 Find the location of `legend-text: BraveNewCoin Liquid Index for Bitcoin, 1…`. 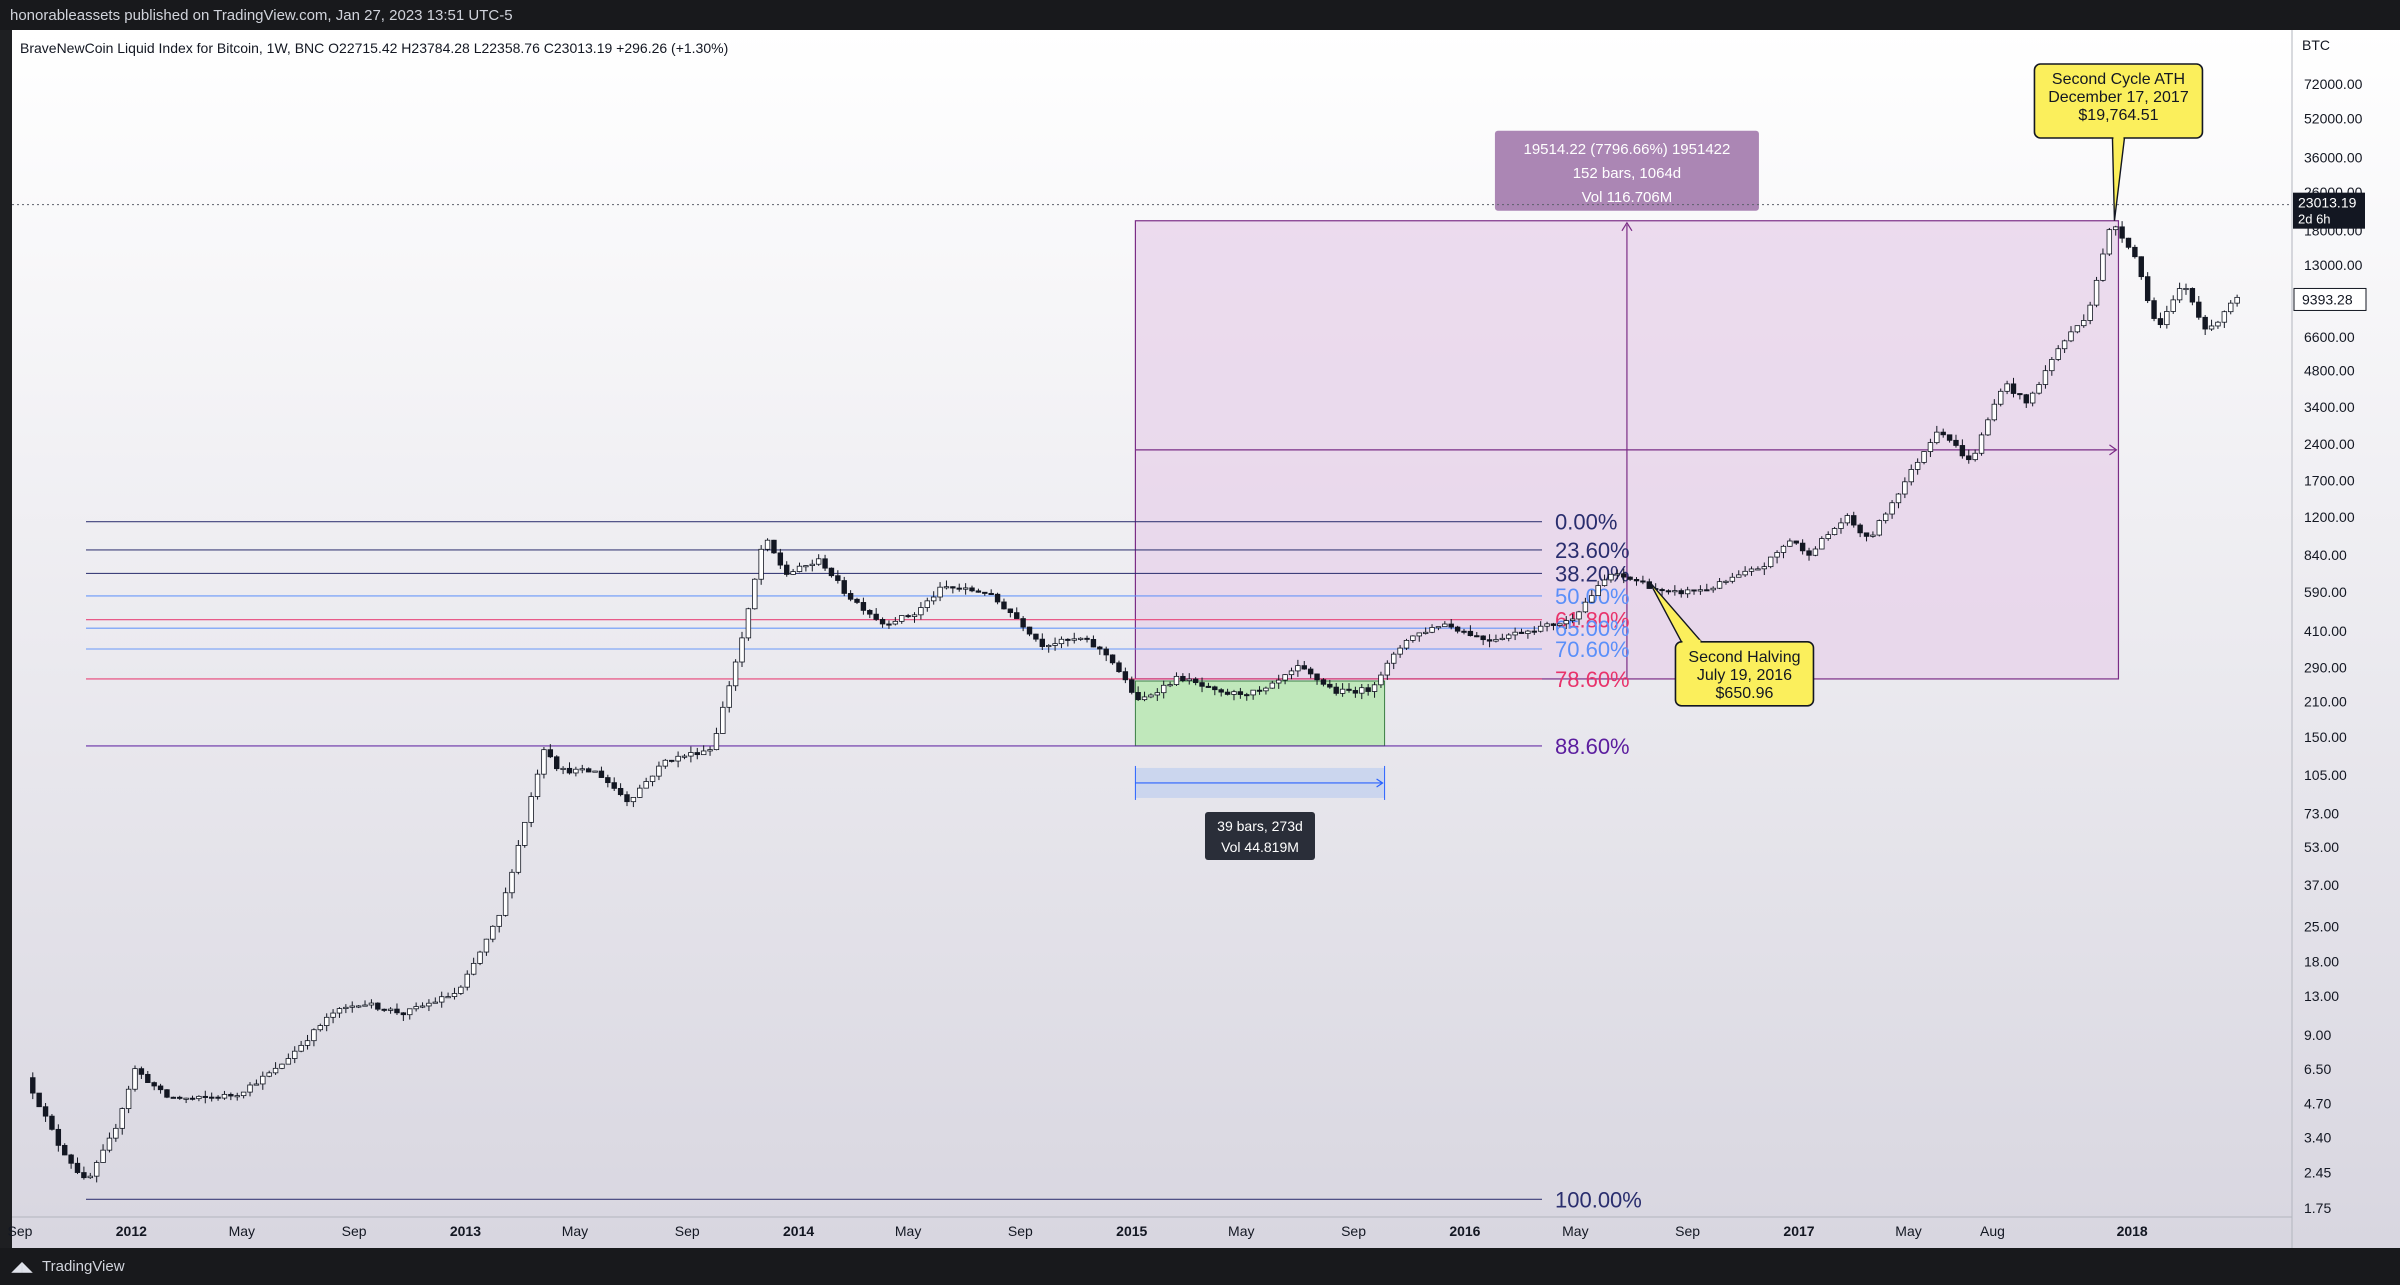

legend-text: BraveNewCoin Liquid Index for Bitcoin, 1… is located at coordinates (374, 48).